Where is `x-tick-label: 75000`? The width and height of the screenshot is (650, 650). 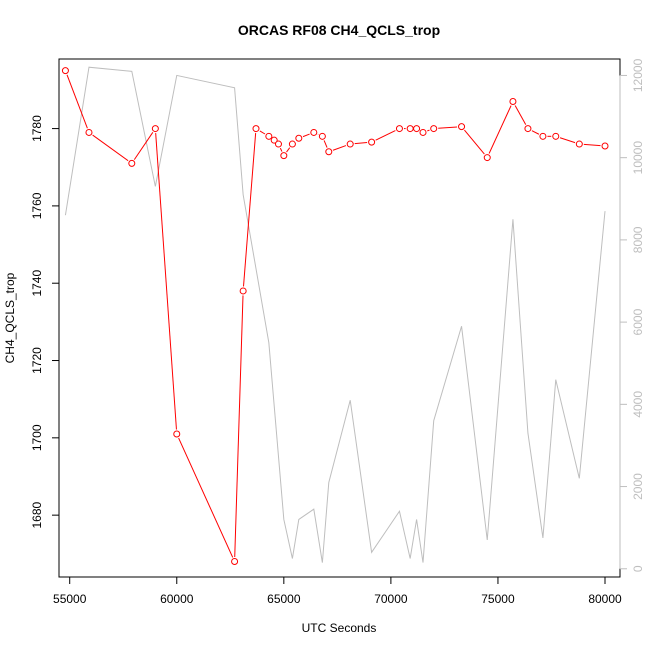 x-tick-label: 75000 is located at coordinates (498, 599).